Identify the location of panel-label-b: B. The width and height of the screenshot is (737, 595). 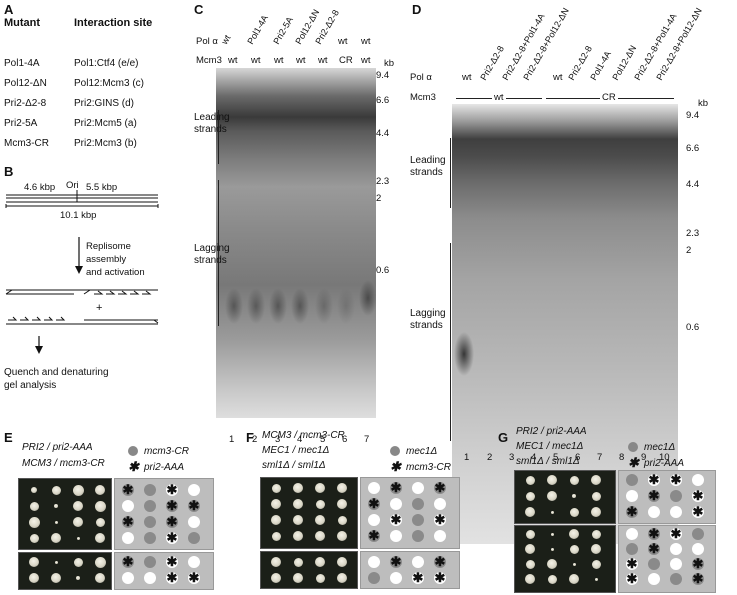
(9, 171).